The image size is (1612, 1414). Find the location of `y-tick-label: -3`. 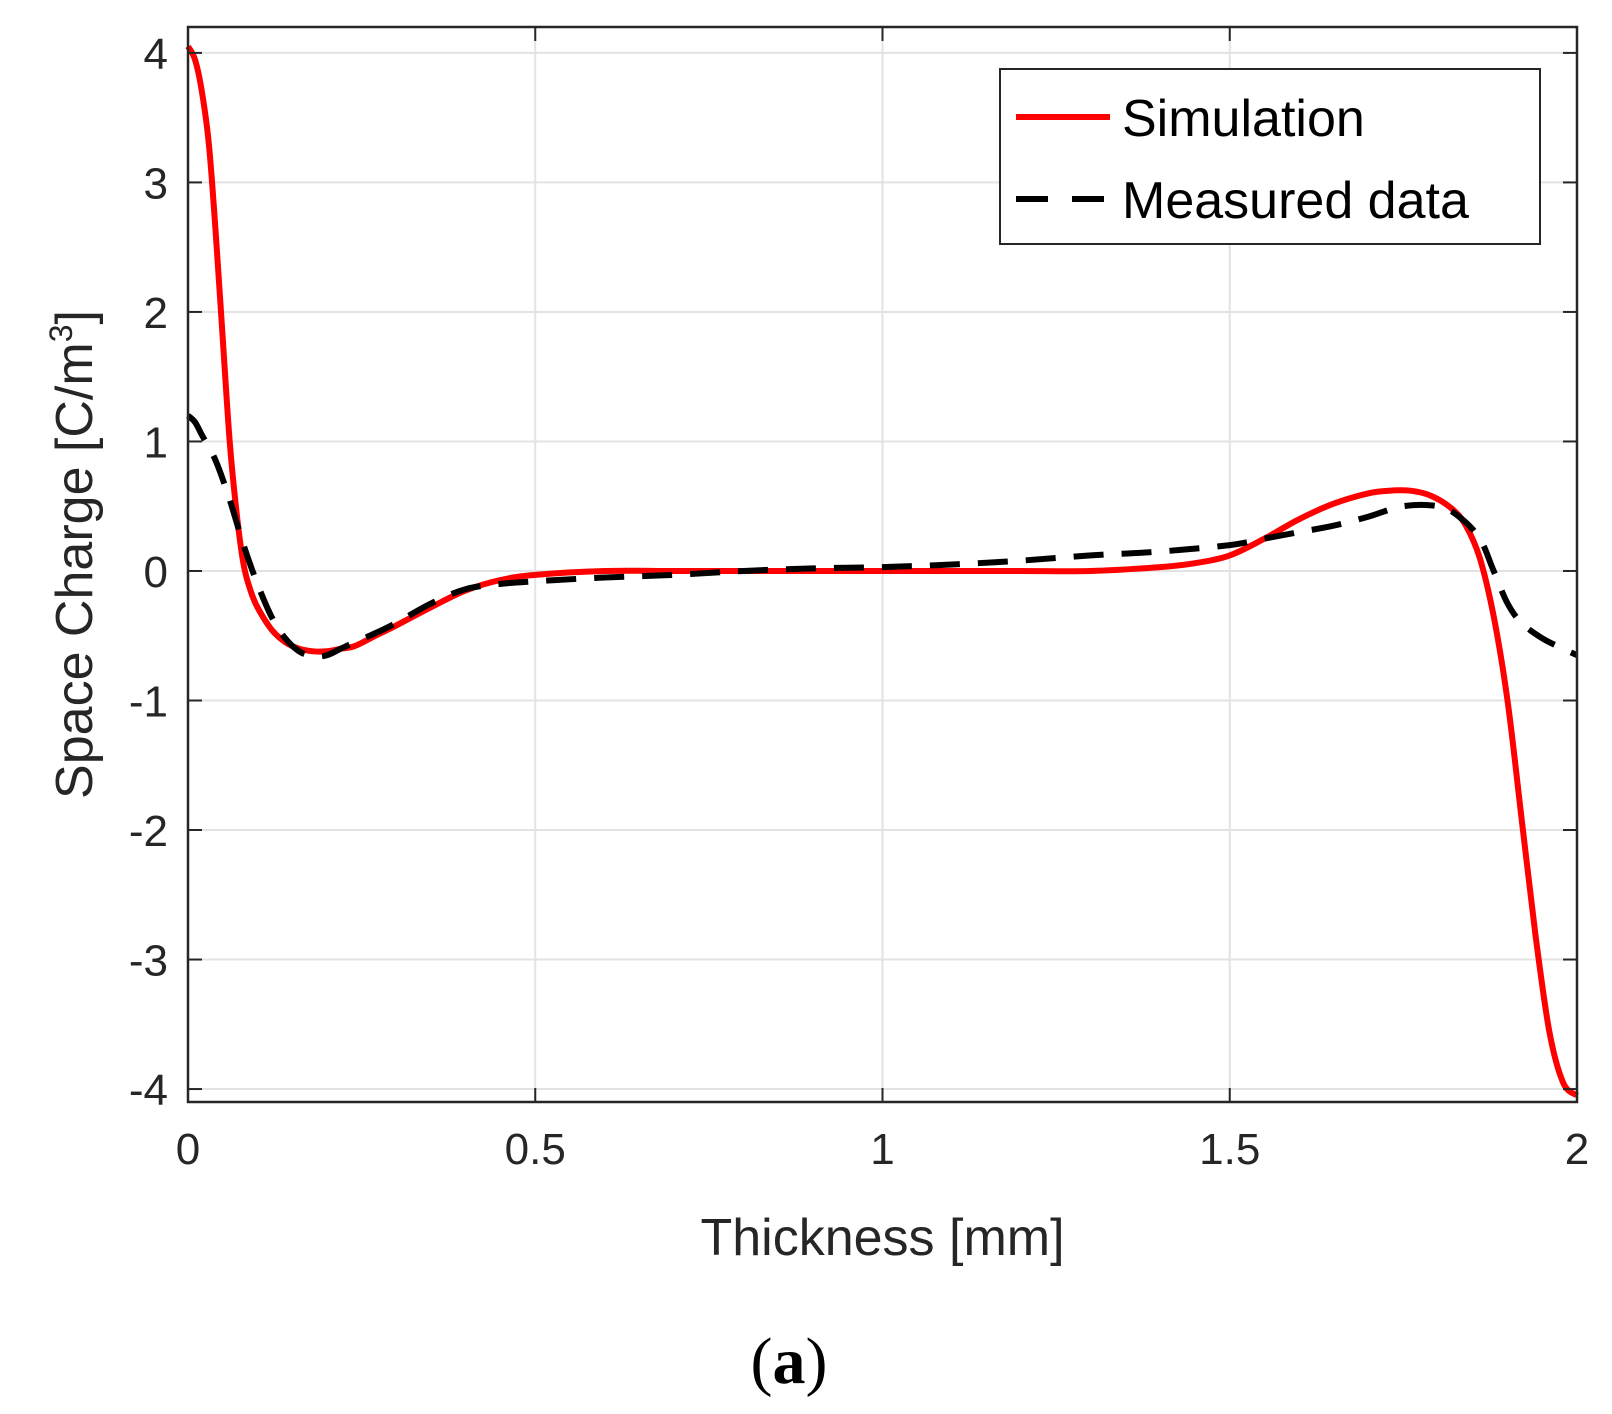

y-tick-label: -3 is located at coordinates (148, 961).